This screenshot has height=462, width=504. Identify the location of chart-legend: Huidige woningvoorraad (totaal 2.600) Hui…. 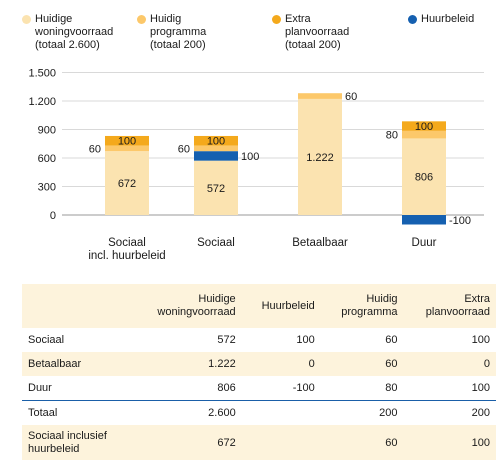
(252, 30).